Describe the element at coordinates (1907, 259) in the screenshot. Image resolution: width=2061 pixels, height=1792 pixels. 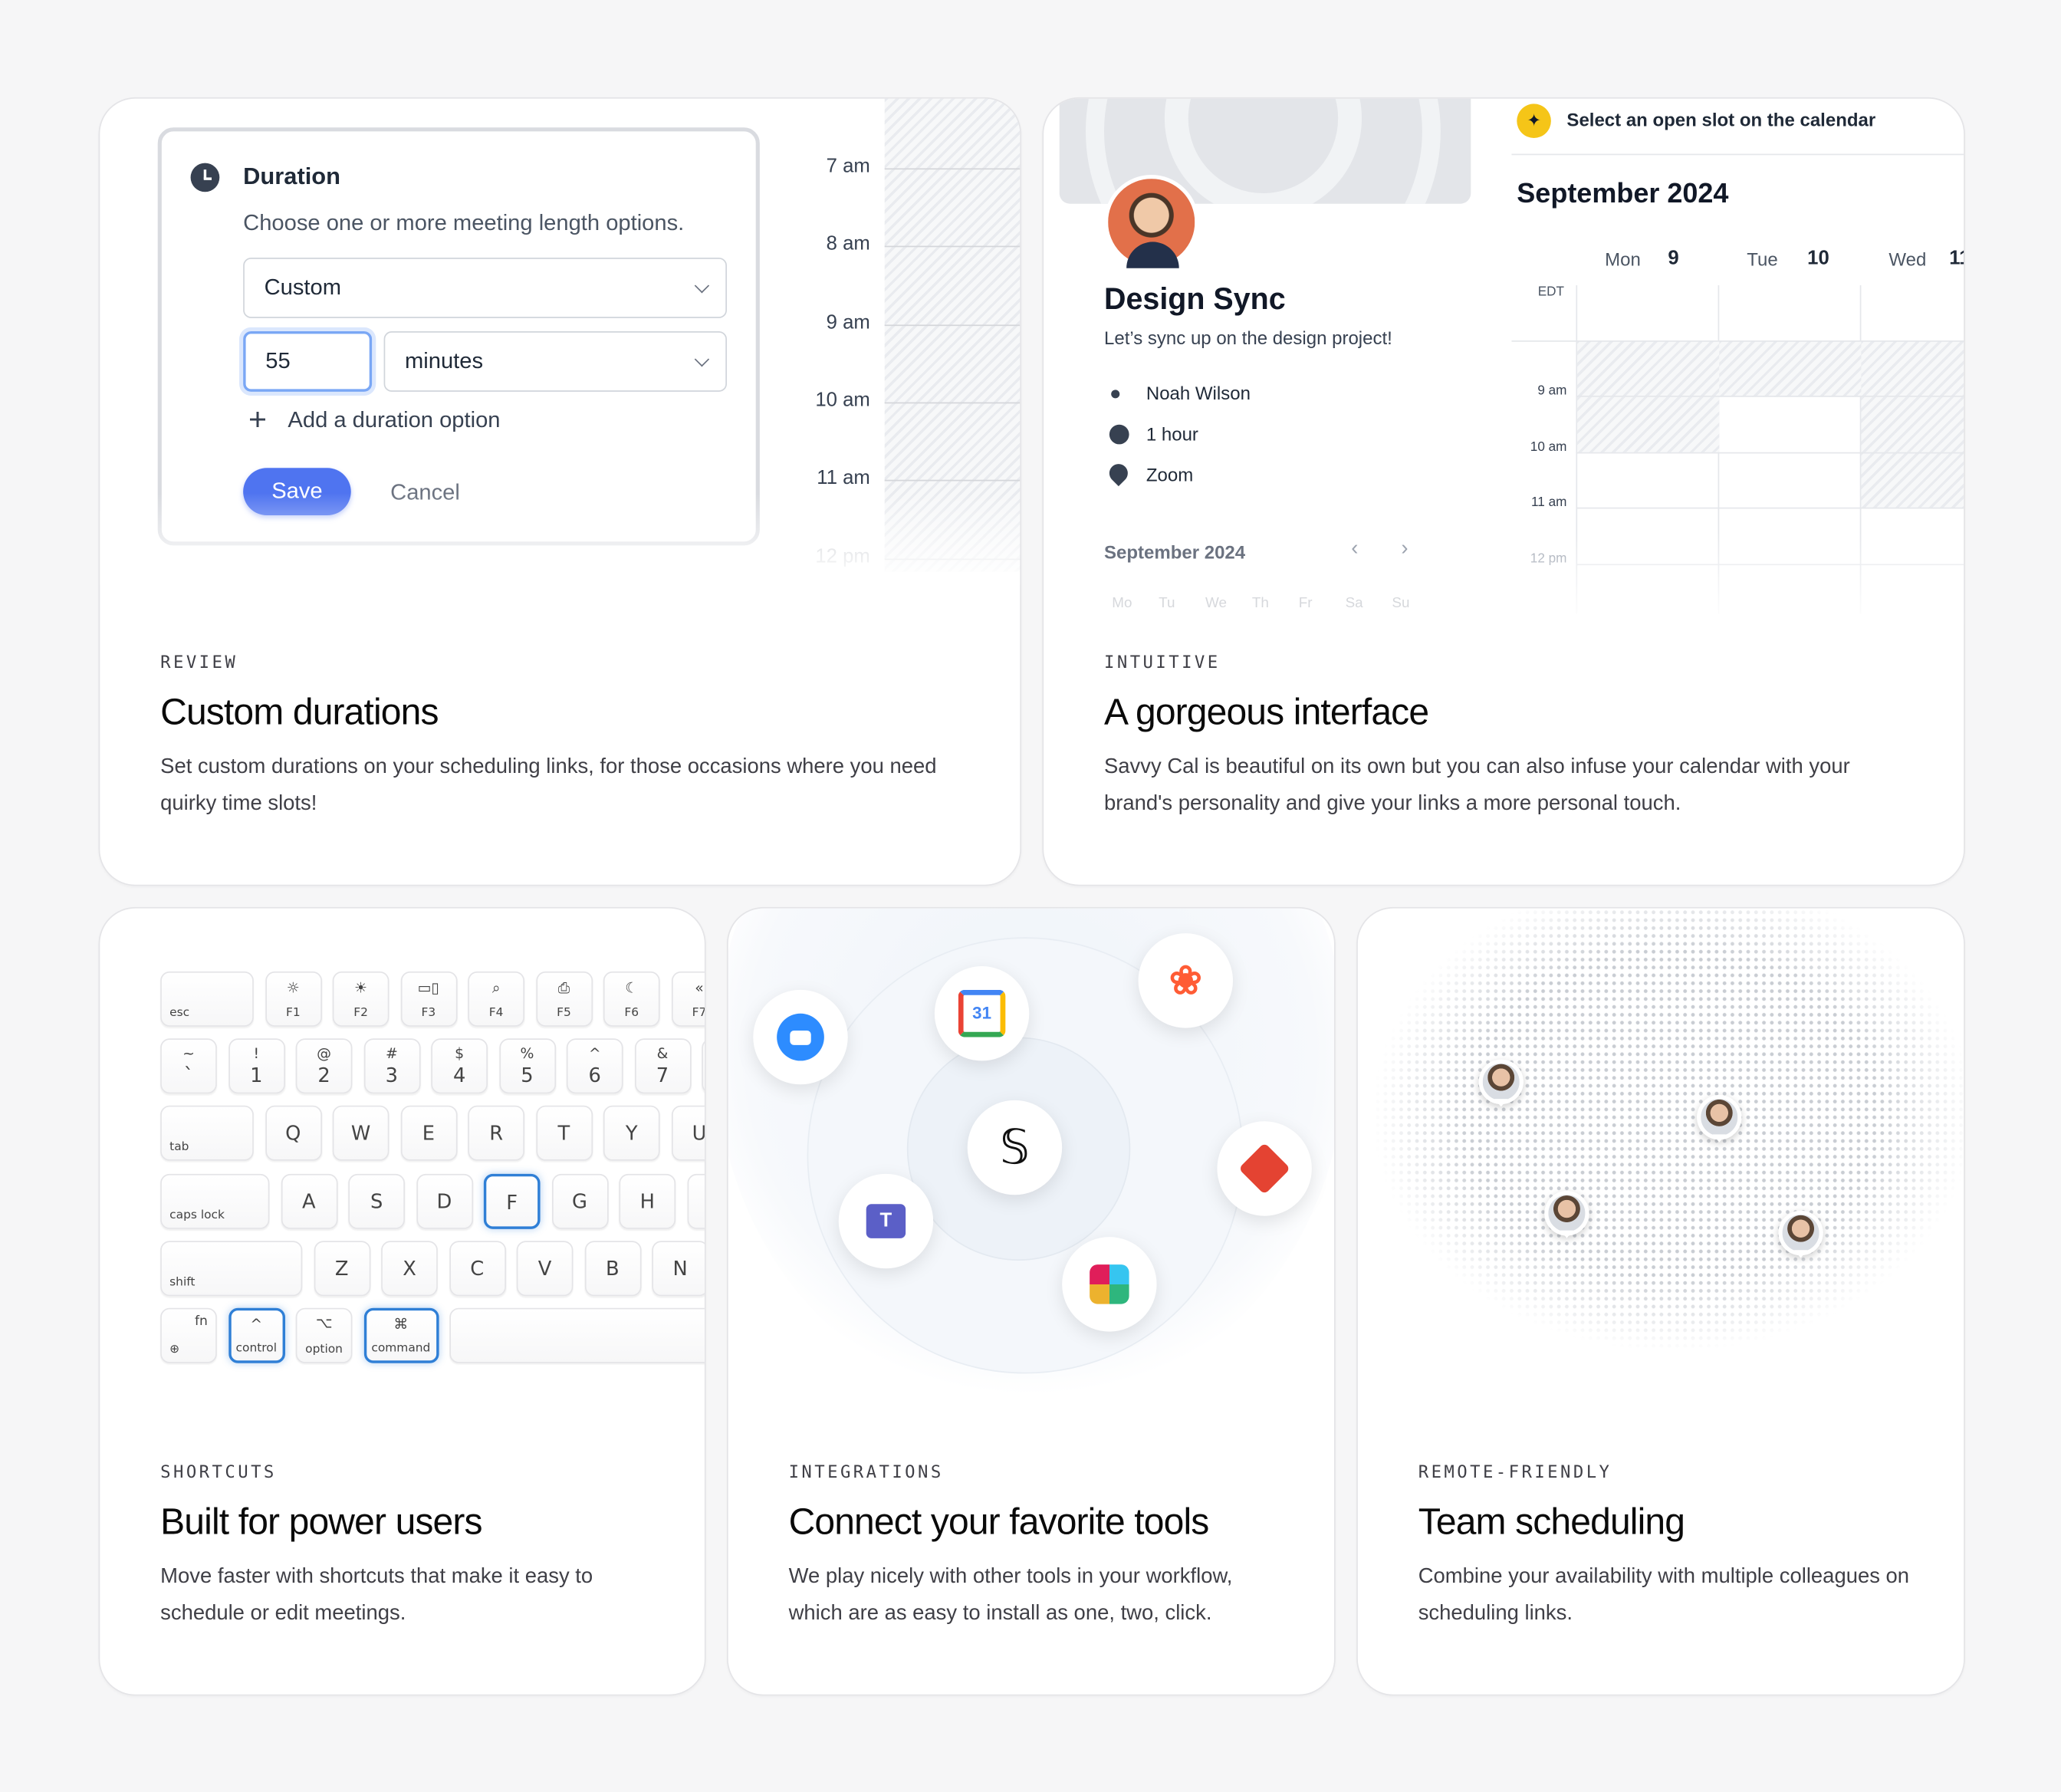
I see `day-name: Wed` at that location.